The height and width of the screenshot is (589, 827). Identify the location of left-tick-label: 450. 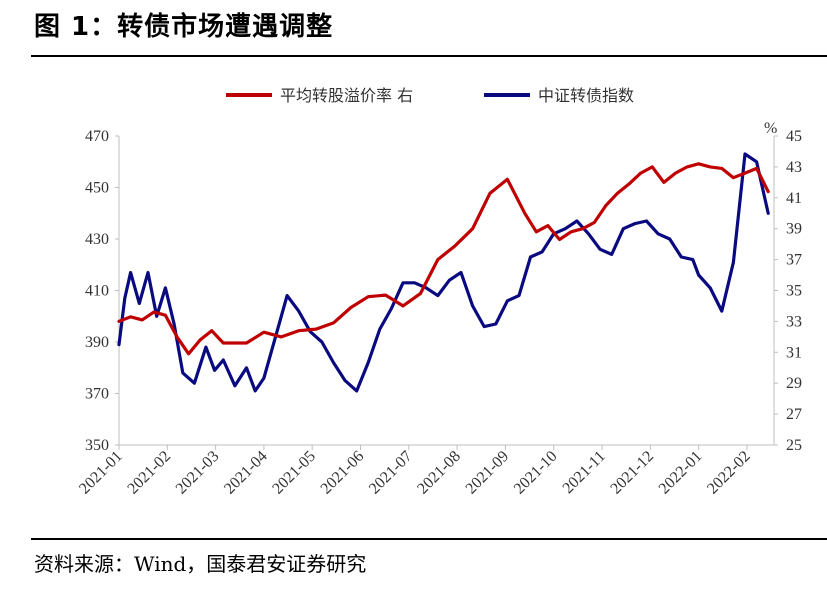
(97, 188).